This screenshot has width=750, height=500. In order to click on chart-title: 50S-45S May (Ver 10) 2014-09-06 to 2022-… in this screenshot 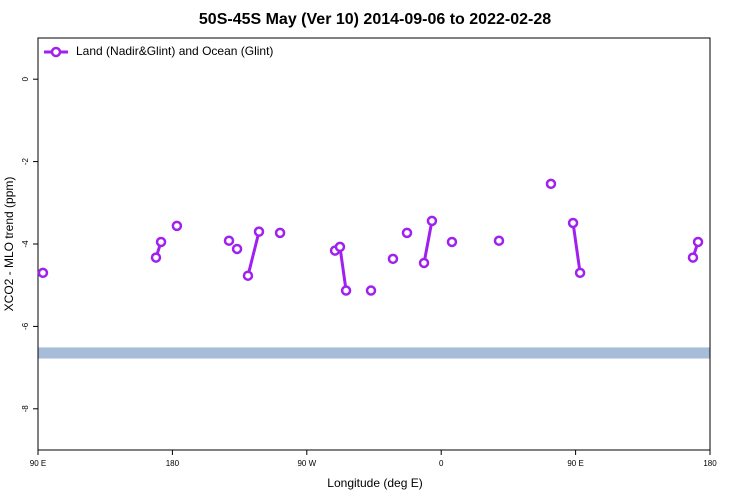, I will do `click(375, 19)`.